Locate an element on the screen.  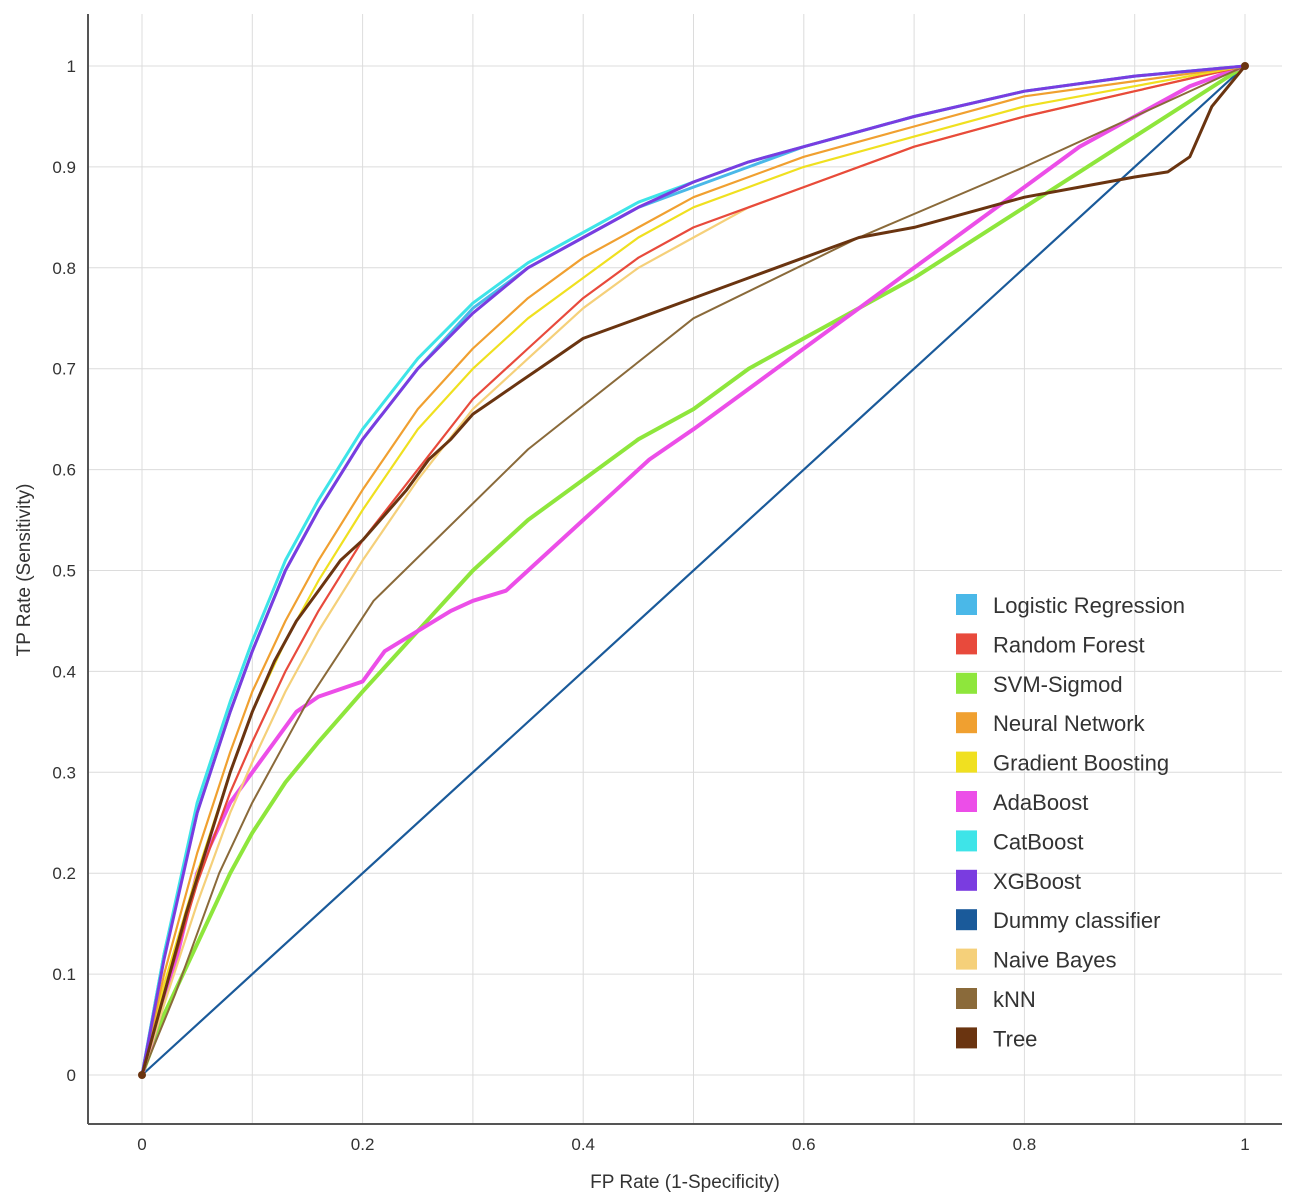
legend-label: CatBoost is located at coordinates (1038, 841).